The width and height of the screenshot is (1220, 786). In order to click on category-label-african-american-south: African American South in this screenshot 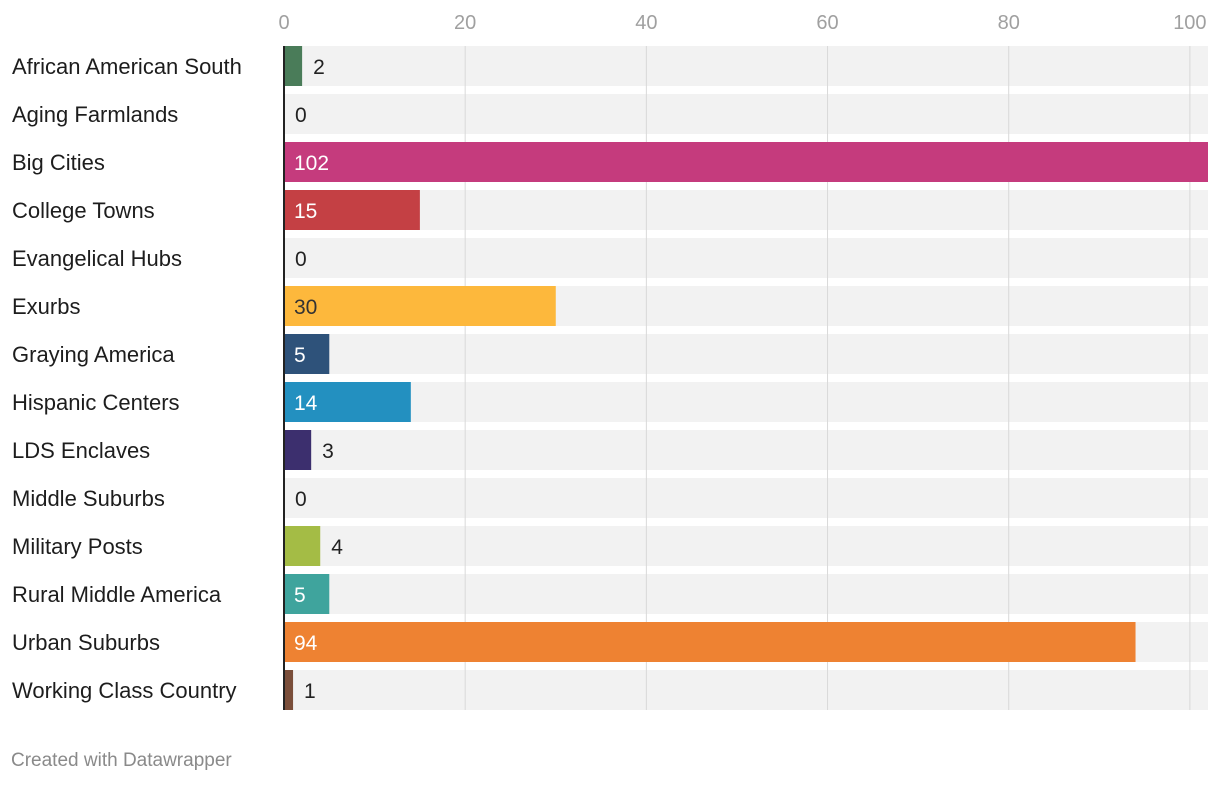, I will do `click(127, 66)`.